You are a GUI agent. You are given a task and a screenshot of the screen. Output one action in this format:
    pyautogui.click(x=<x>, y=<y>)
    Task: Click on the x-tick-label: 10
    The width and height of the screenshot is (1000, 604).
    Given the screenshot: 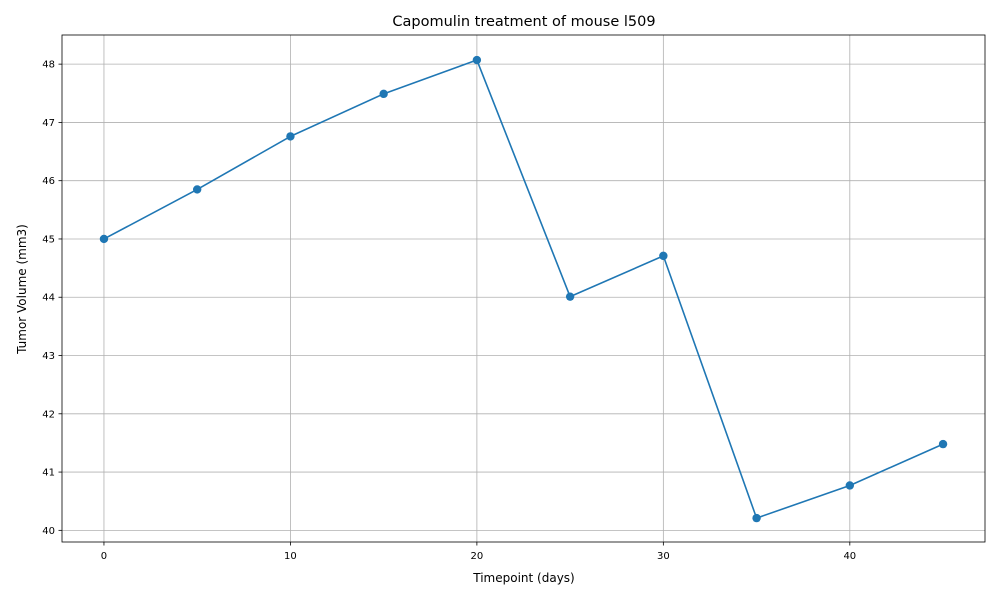 What is the action you would take?
    pyautogui.click(x=290, y=556)
    